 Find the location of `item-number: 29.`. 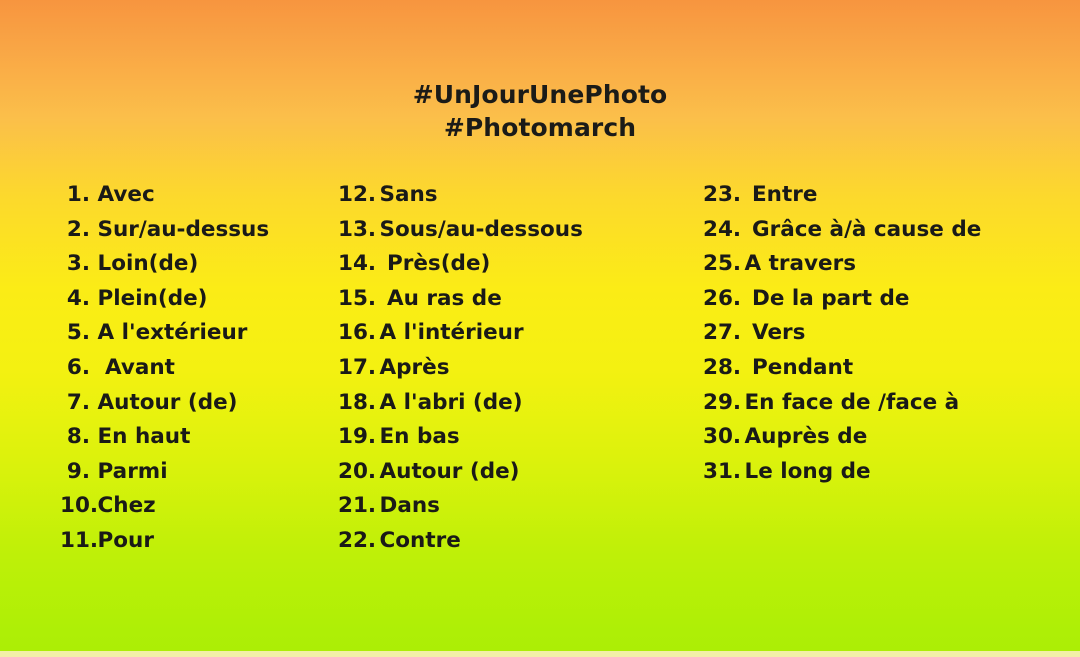

item-number: 29. is located at coordinates (722, 402).